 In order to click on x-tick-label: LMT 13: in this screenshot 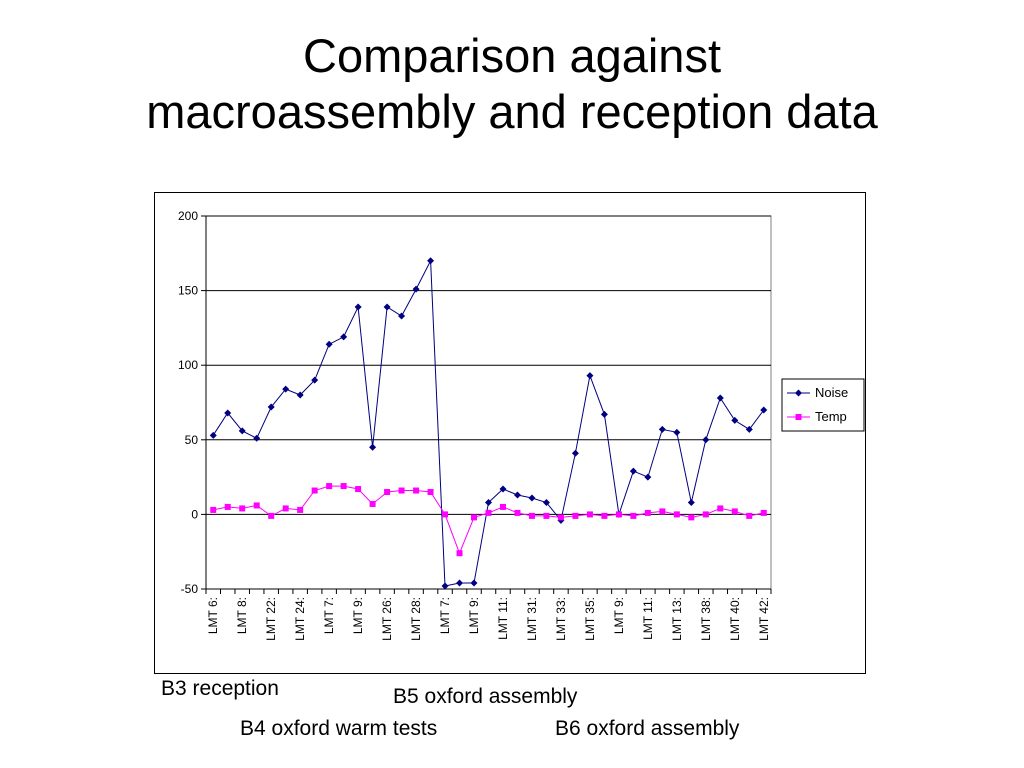, I will do `click(677, 619)`.